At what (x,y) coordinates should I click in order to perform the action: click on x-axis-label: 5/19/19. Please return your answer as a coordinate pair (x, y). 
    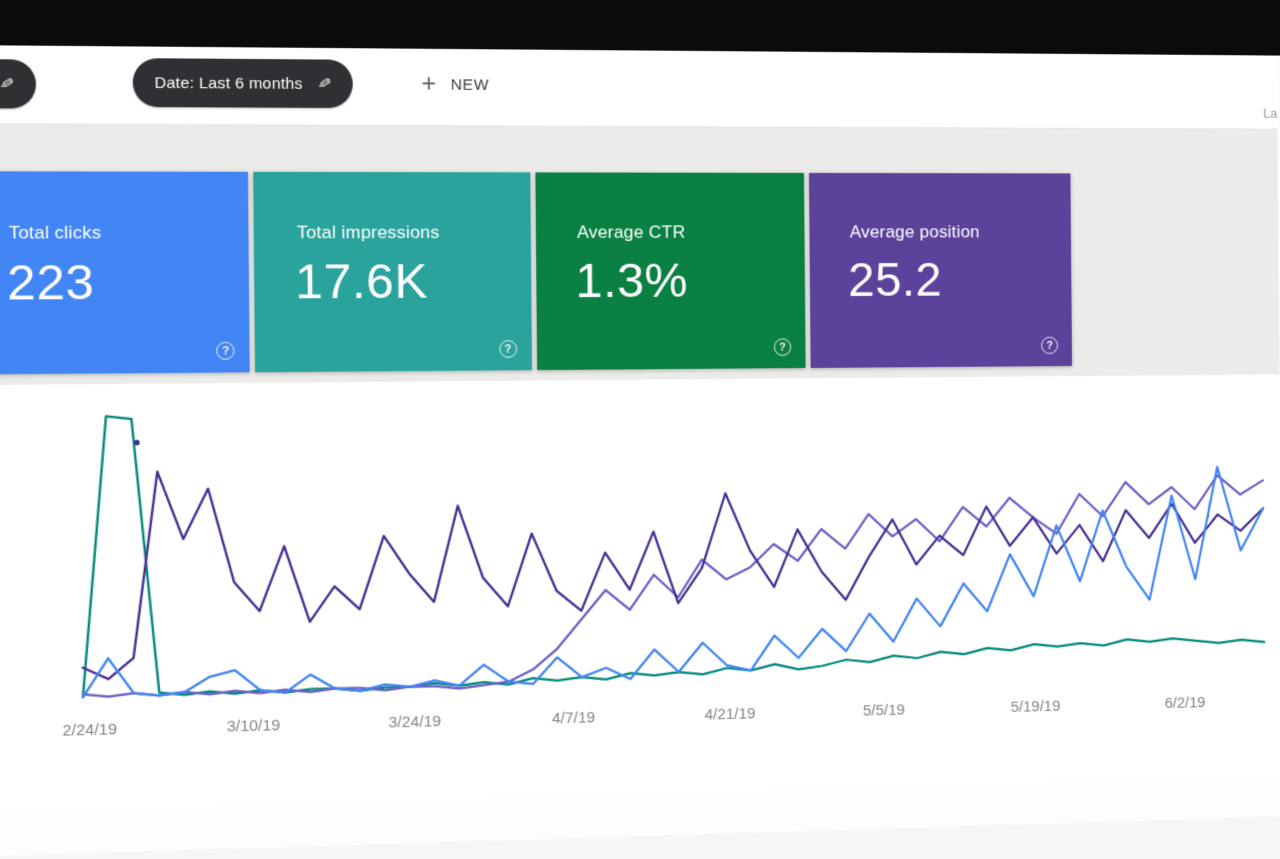
    Looking at the image, I should click on (1036, 707).